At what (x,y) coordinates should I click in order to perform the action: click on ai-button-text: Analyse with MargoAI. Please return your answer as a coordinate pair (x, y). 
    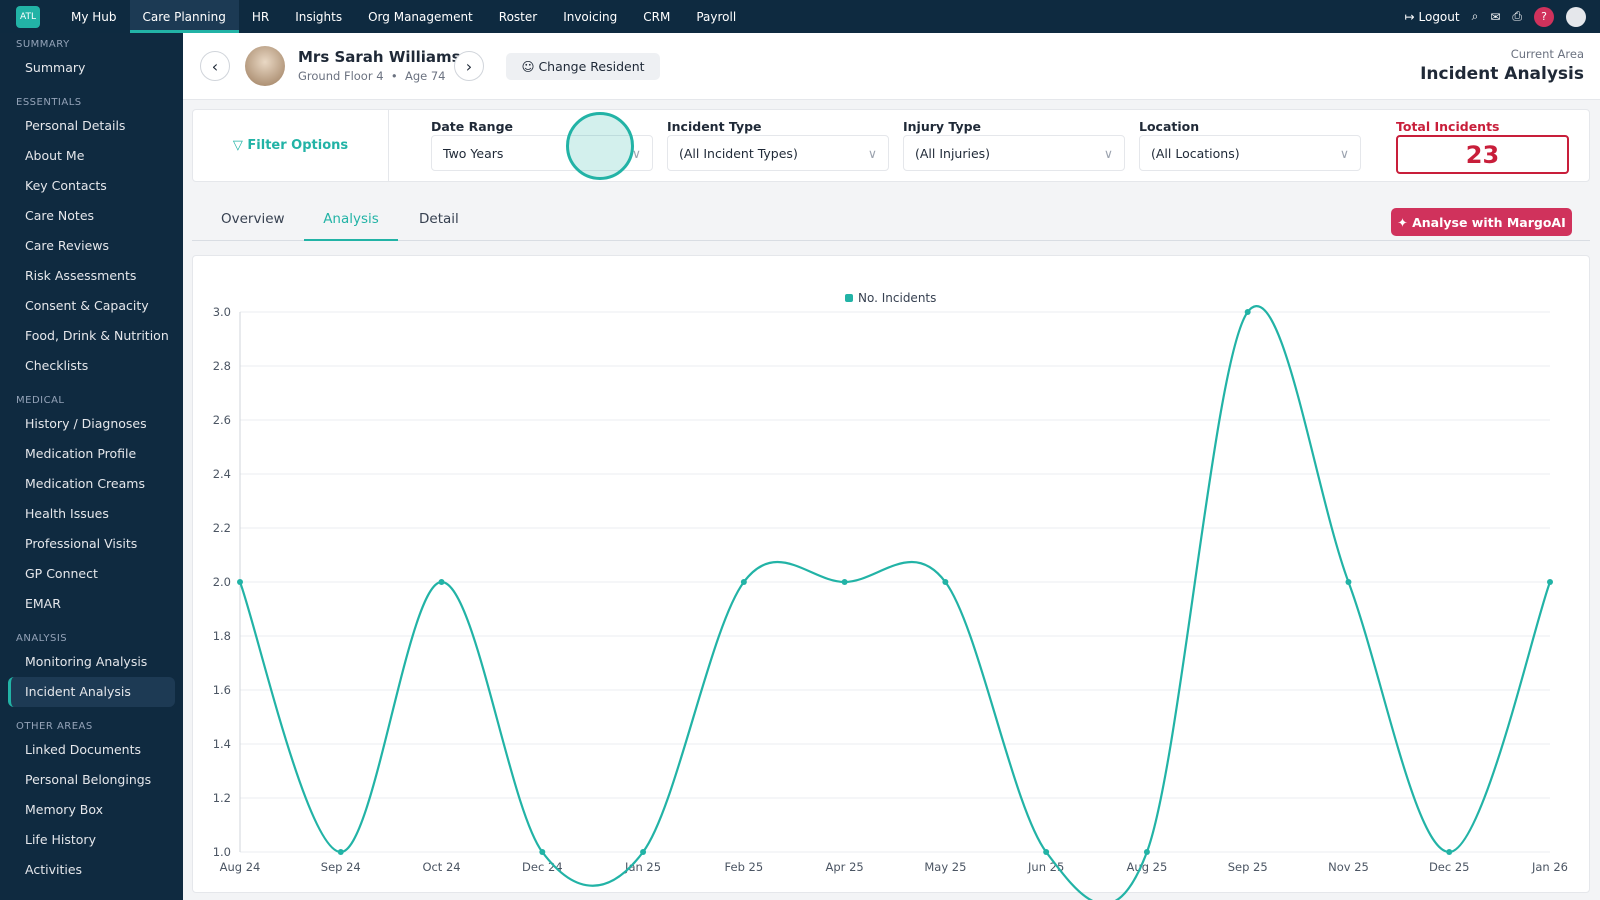
    Looking at the image, I should click on (1489, 222).